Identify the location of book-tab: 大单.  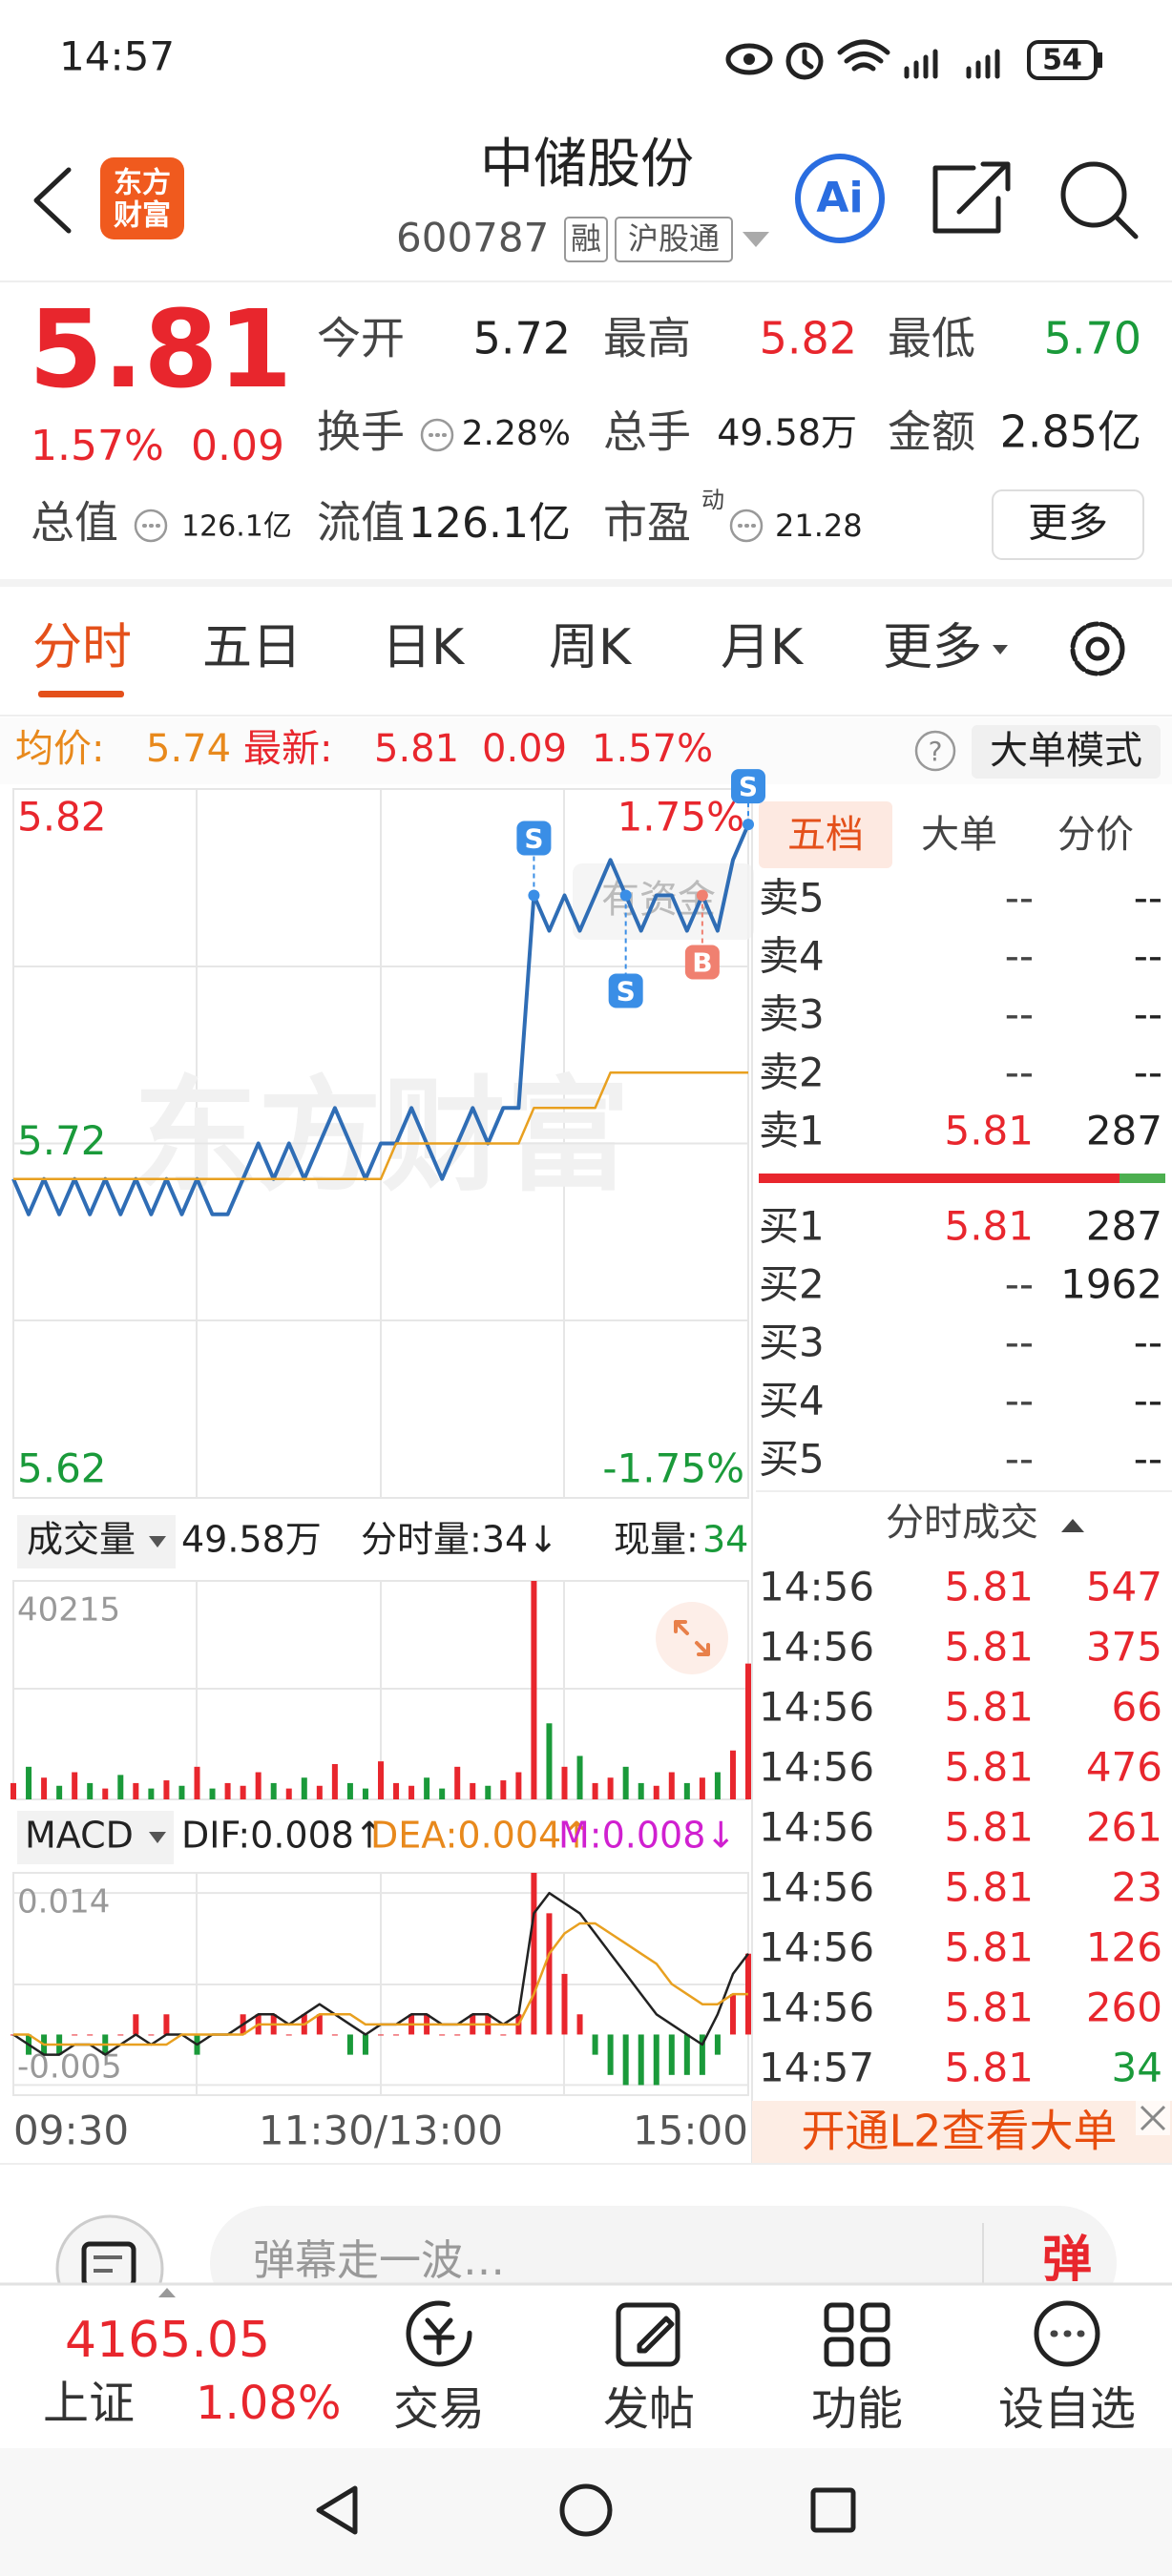
(959, 835).